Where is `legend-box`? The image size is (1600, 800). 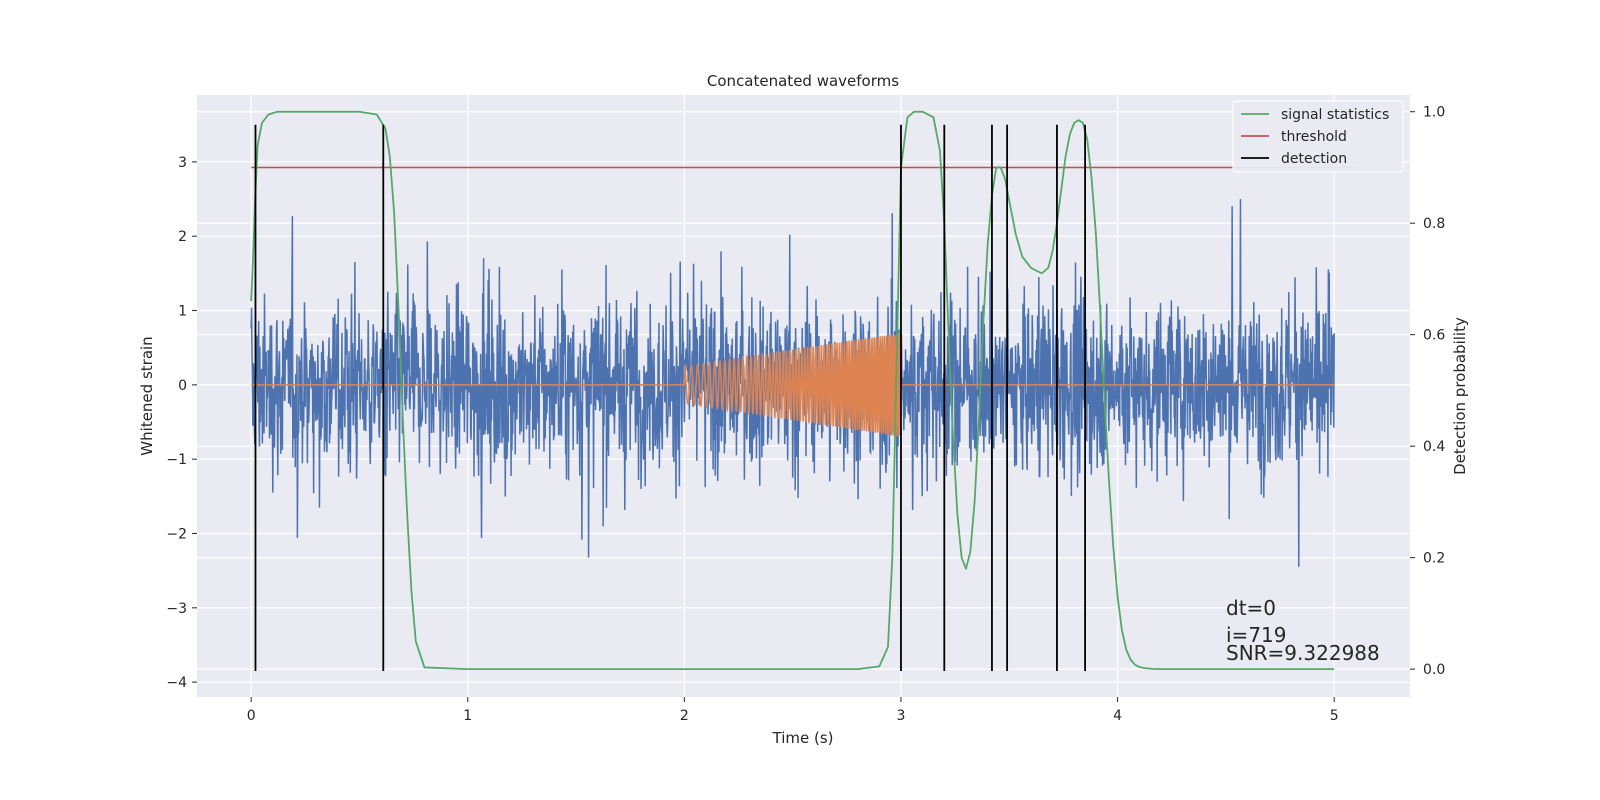 legend-box is located at coordinates (1318, 136).